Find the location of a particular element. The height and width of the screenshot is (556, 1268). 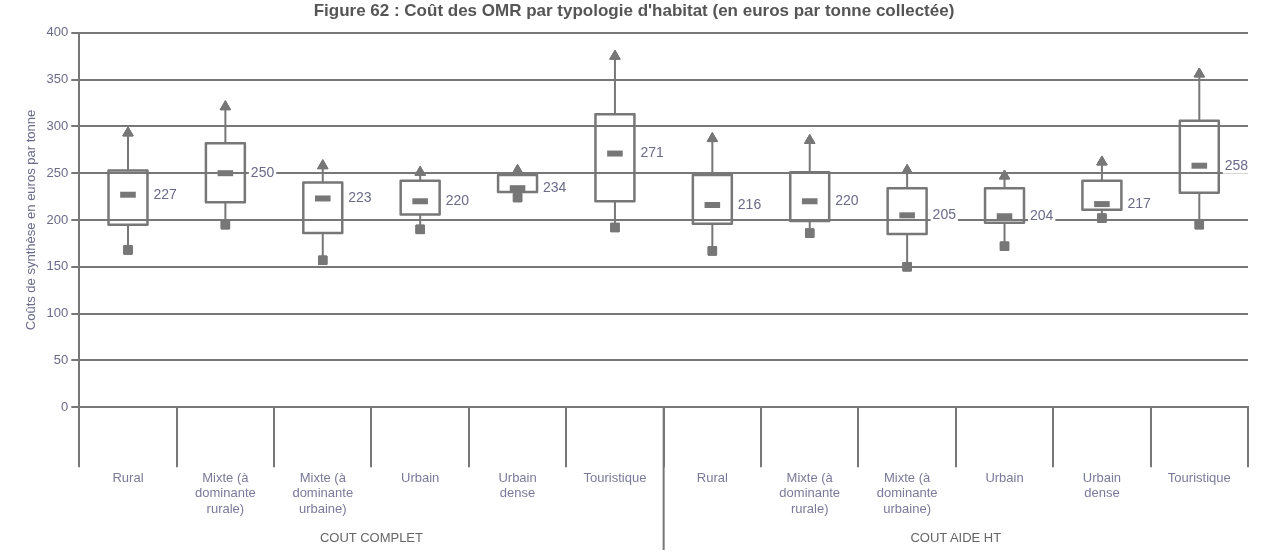

text: 234 is located at coordinates (555, 187).